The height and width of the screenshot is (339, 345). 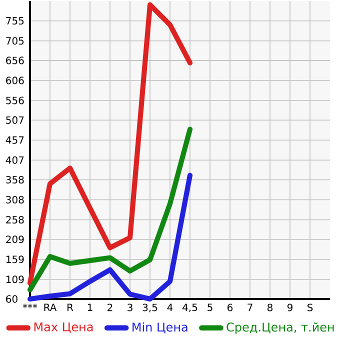 I want to click on legend-label: Сред.Цена, т.йен, so click(x=280, y=328).